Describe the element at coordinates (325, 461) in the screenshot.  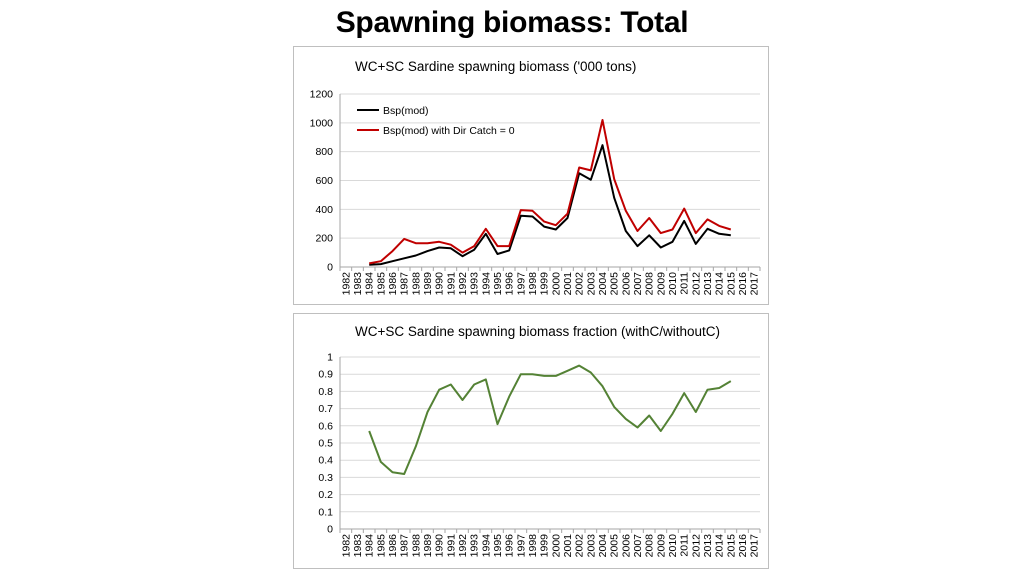
I see `y-tick-label: 0.4` at that location.